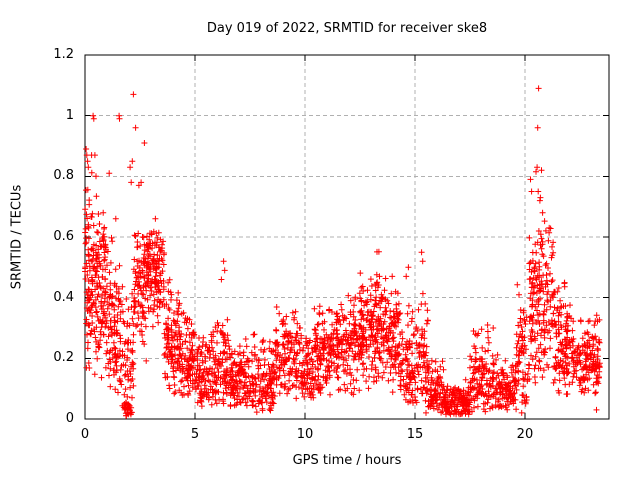 The image size is (640, 480). Describe the element at coordinates (415, 434) in the screenshot. I see `x-tick-label: 15` at that location.